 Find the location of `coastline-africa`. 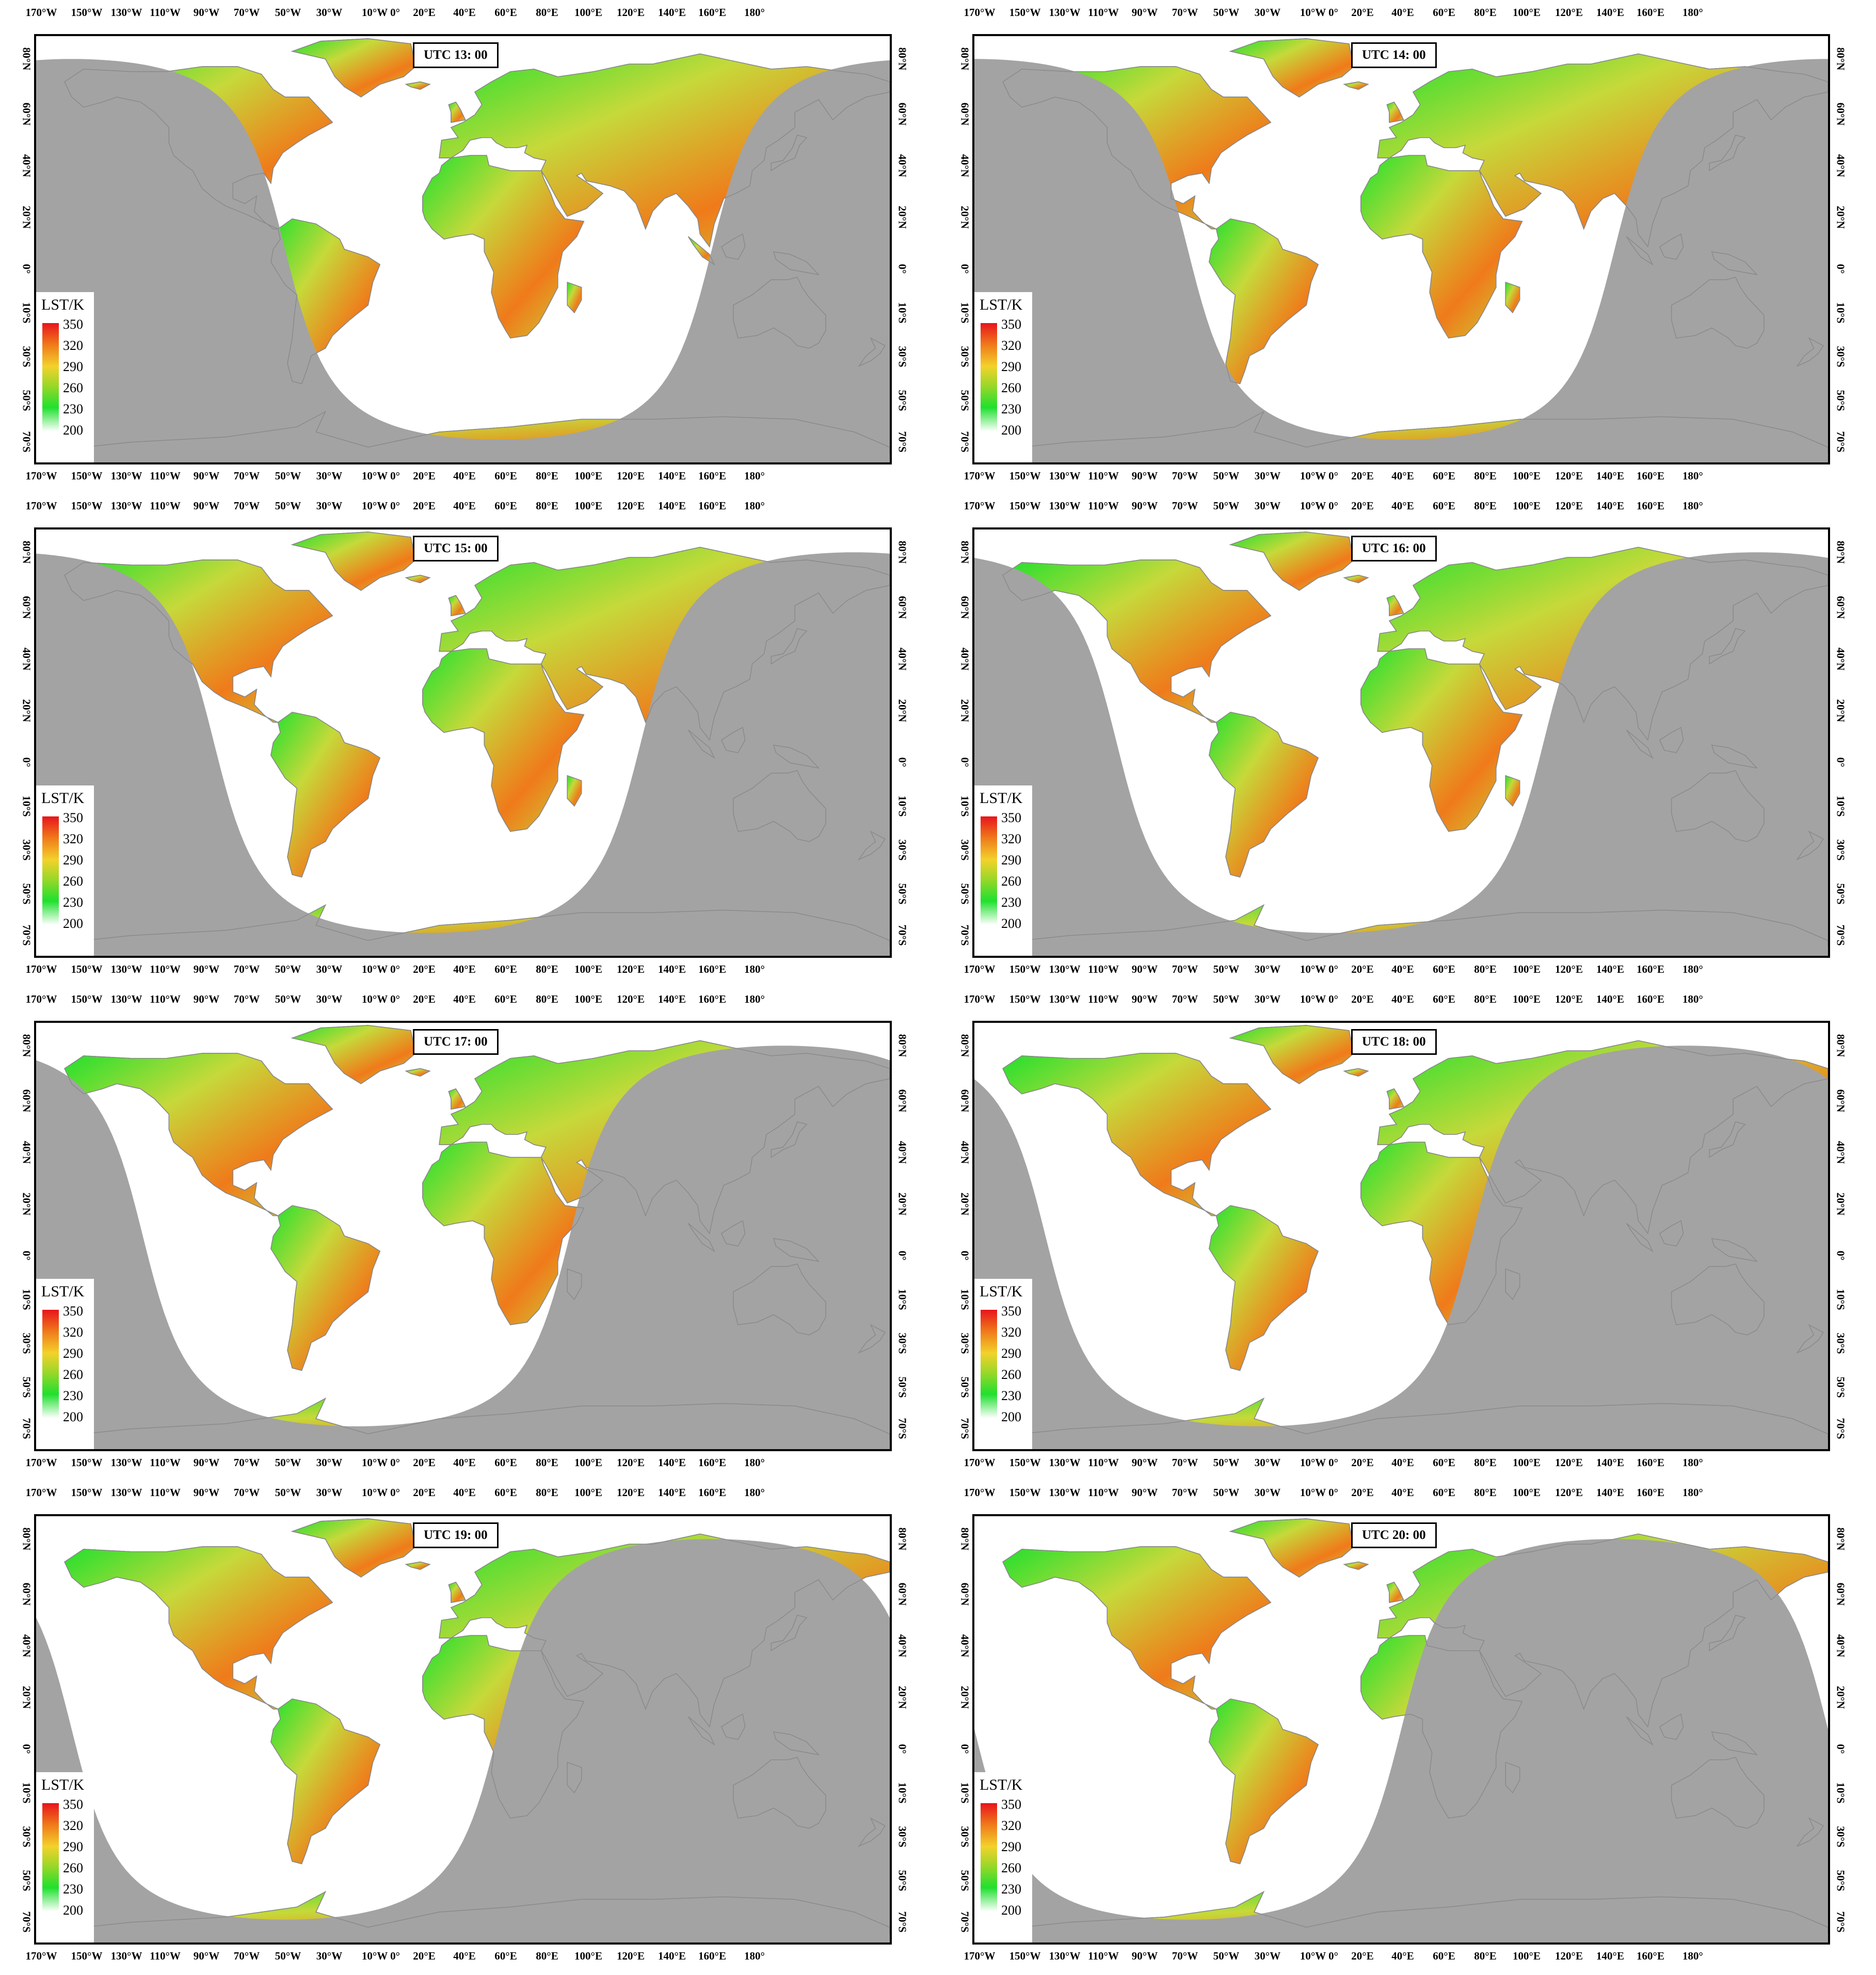

coastline-africa is located at coordinates (1441, 247).